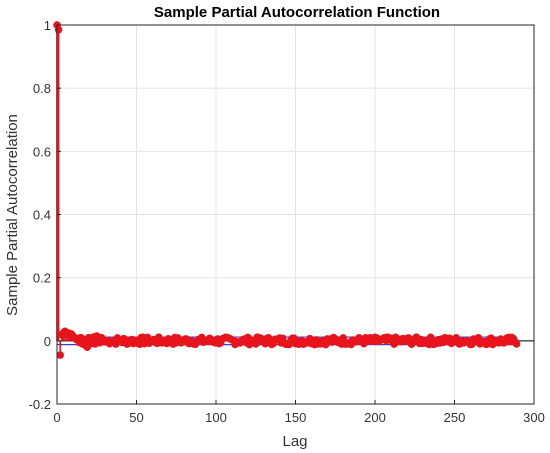 The width and height of the screenshot is (550, 453). Describe the element at coordinates (12, 215) in the screenshot. I see `y-axis-label: Sample Partial Autocorrelation` at that location.